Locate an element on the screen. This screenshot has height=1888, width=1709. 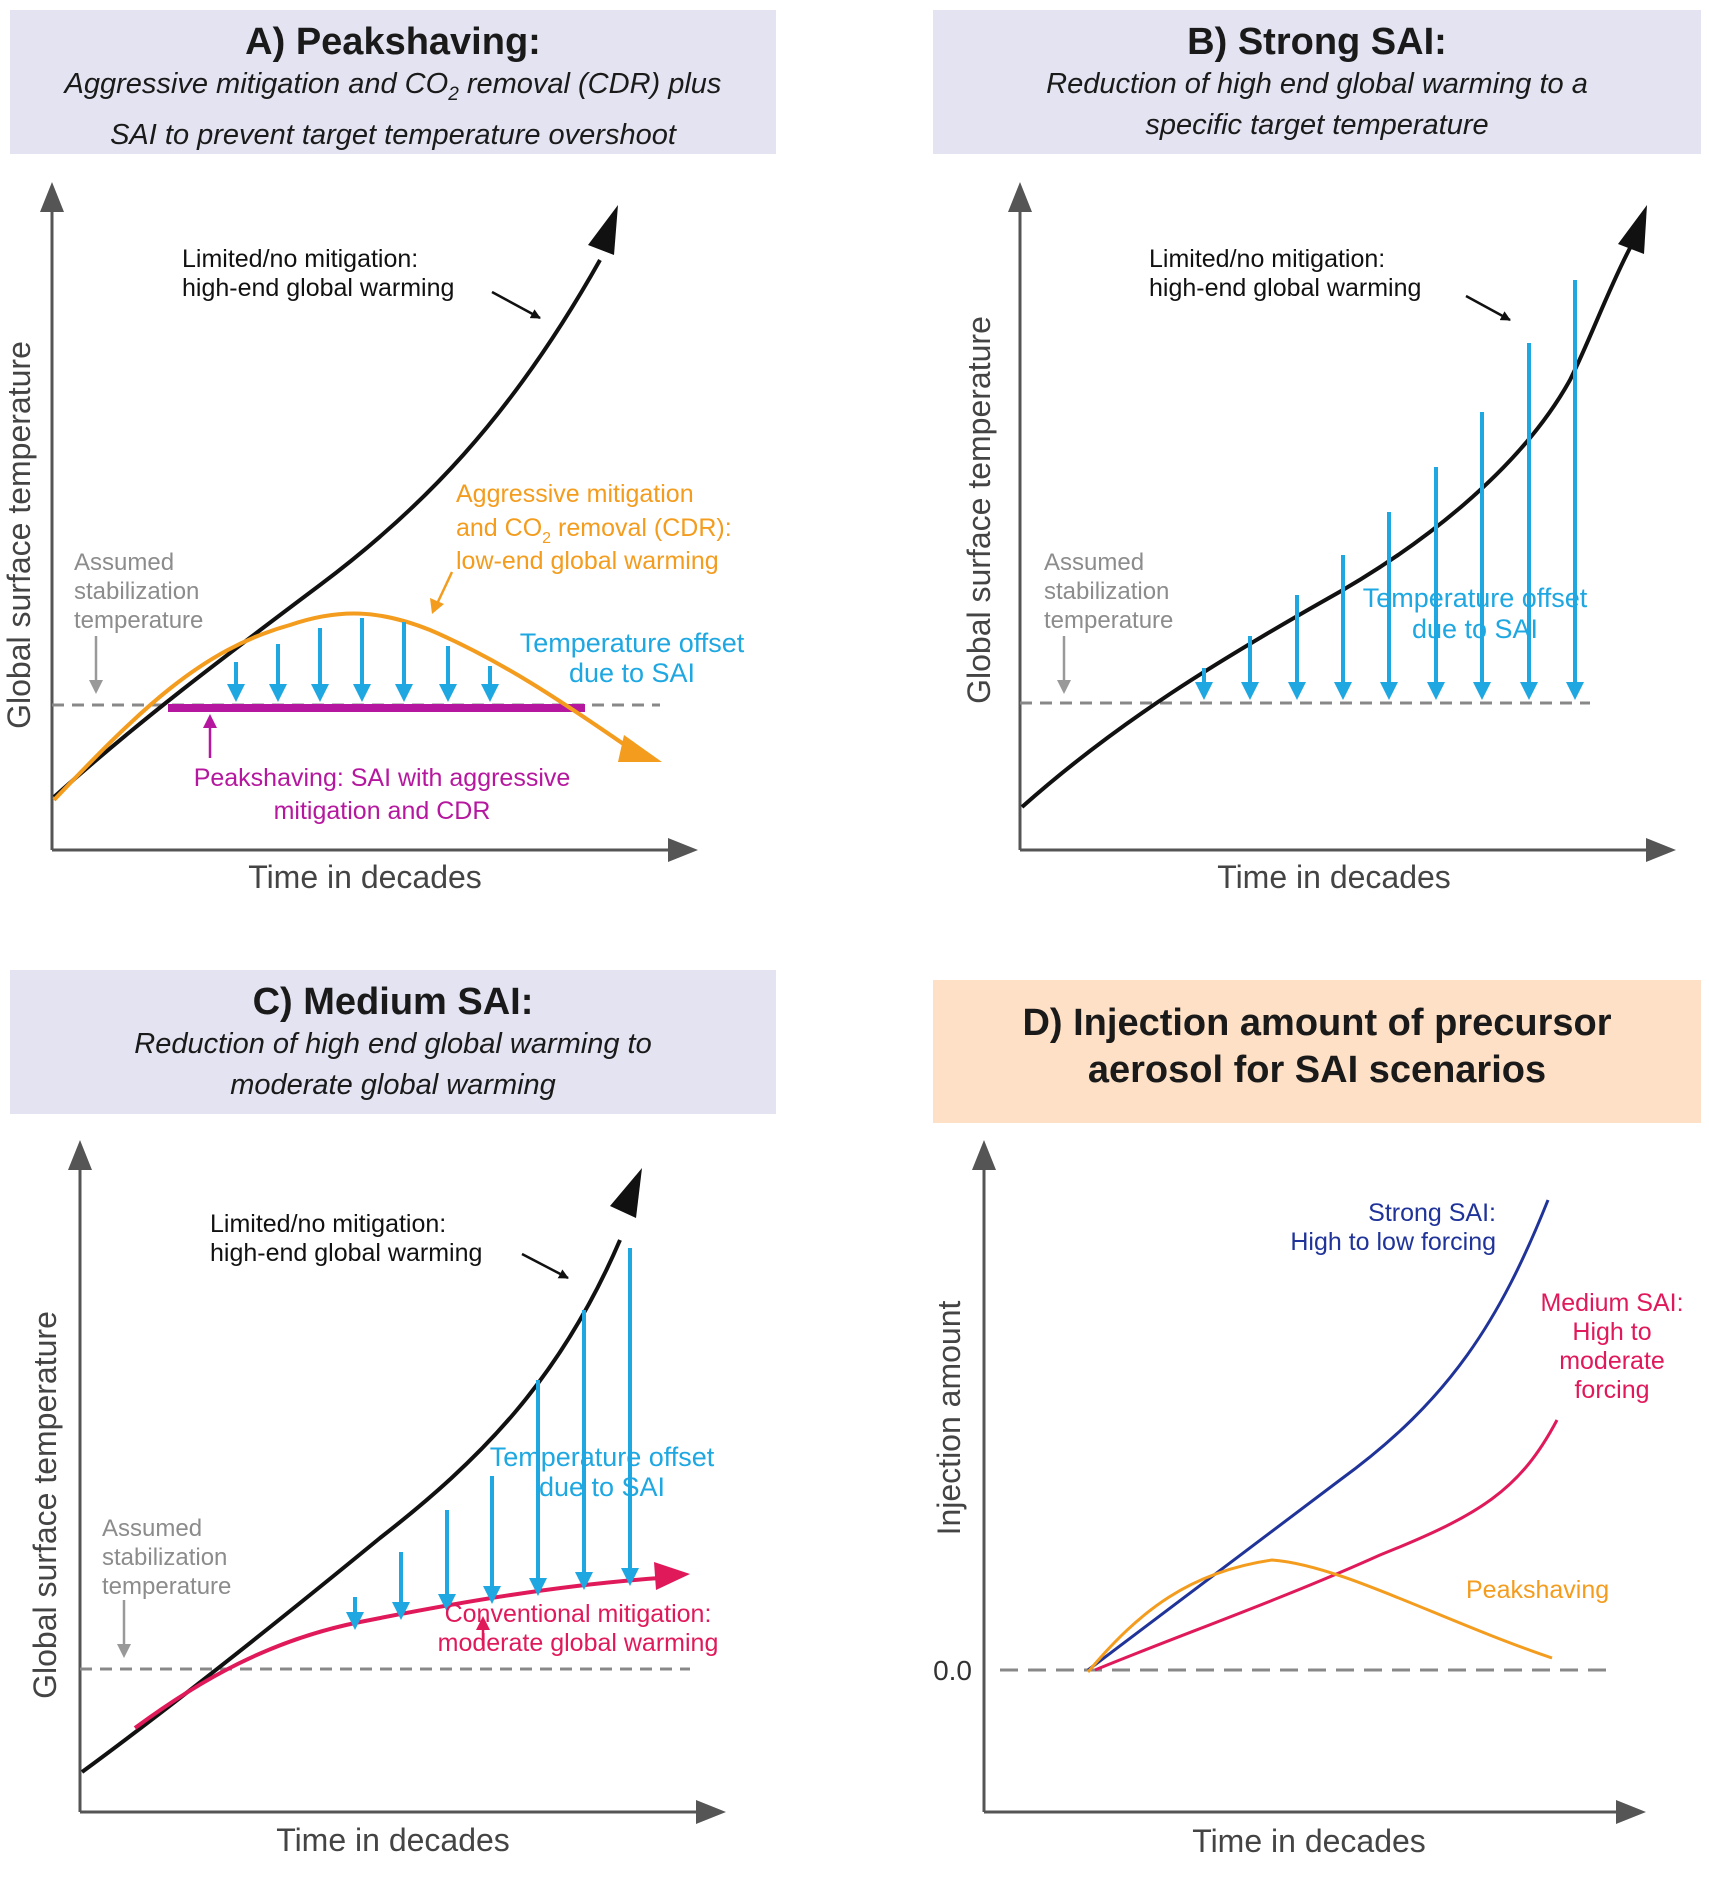
panel-a-axes is located at coordinates (369, 522).